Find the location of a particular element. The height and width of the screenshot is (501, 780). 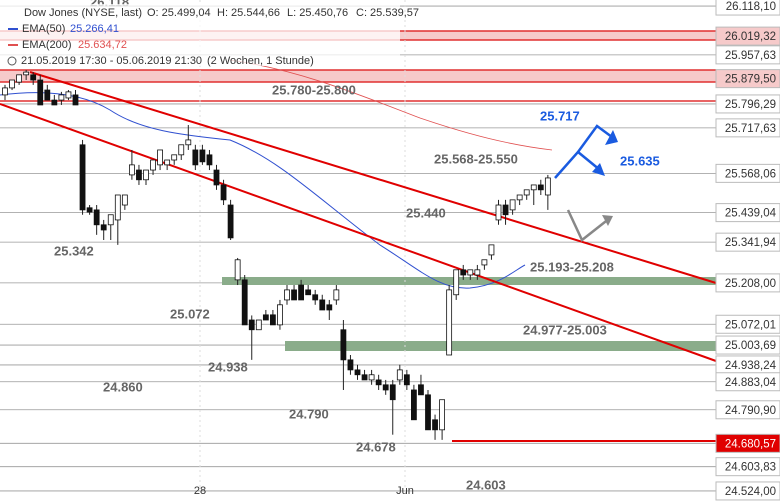

annotation: 25.568-25.550 is located at coordinates (476, 158).